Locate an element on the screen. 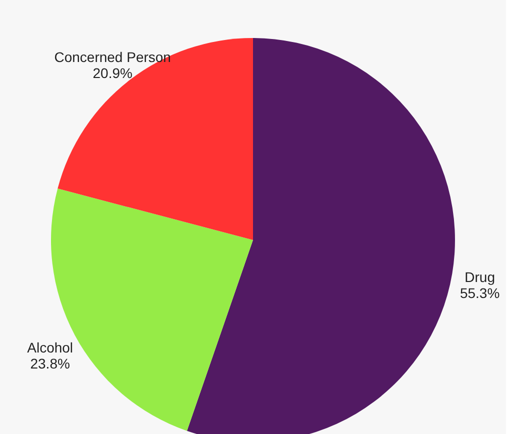 The width and height of the screenshot is (511, 434). data-label: 55.3% is located at coordinates (480, 293).